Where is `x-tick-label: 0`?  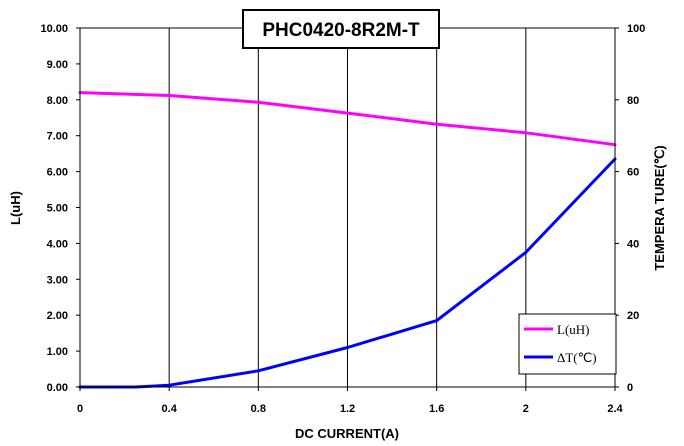
x-tick-label: 0 is located at coordinates (80, 409).